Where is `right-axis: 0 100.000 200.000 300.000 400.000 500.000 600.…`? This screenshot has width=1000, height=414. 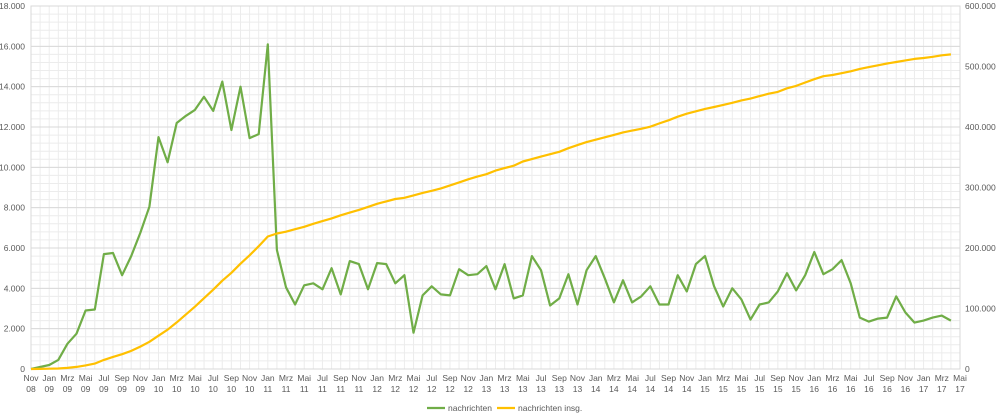
right-axis: 0 100.000 200.000 300.000 400.000 500.000 600.… is located at coordinates (980, 187).